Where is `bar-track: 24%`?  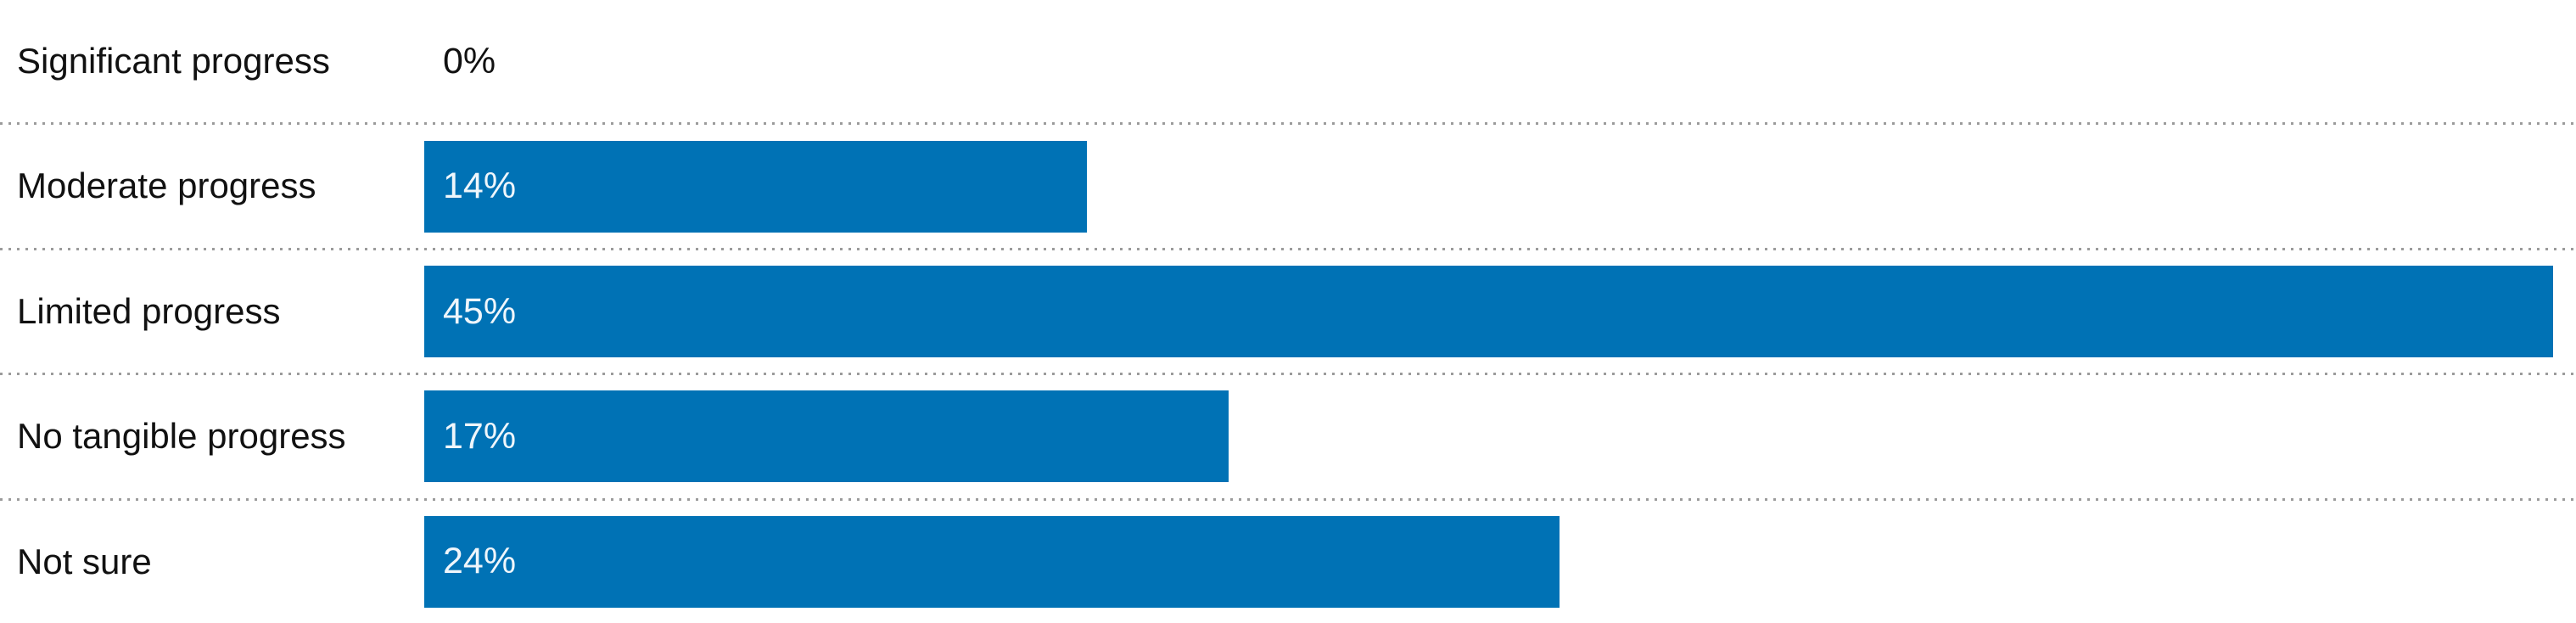 bar-track: 24% is located at coordinates (1489, 561).